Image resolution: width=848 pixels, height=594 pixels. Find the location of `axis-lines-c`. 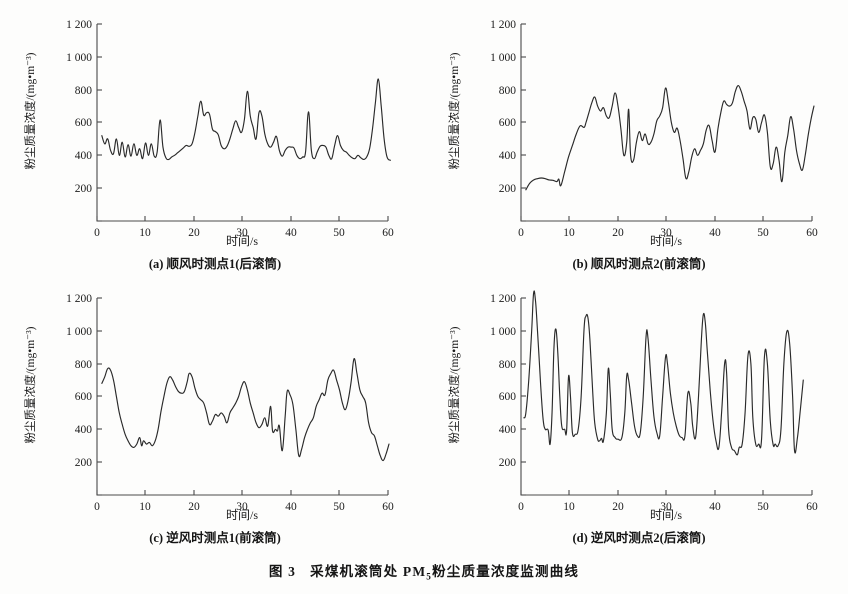

axis-lines-c is located at coordinates (242, 397).